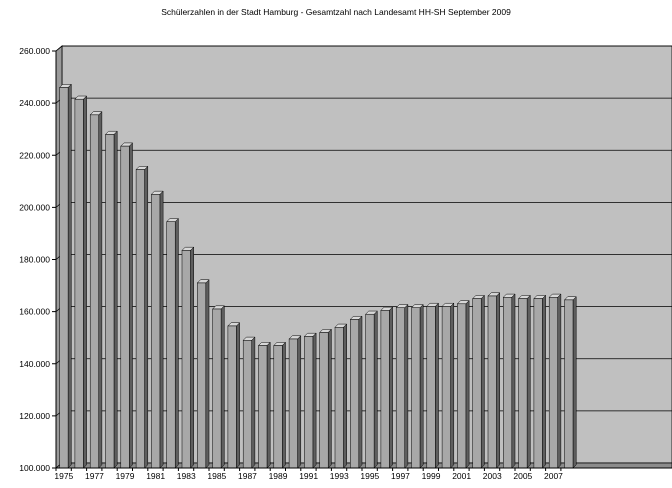 This screenshot has height=488, width=672. I want to click on x-tick-label: 1987, so click(247, 476).